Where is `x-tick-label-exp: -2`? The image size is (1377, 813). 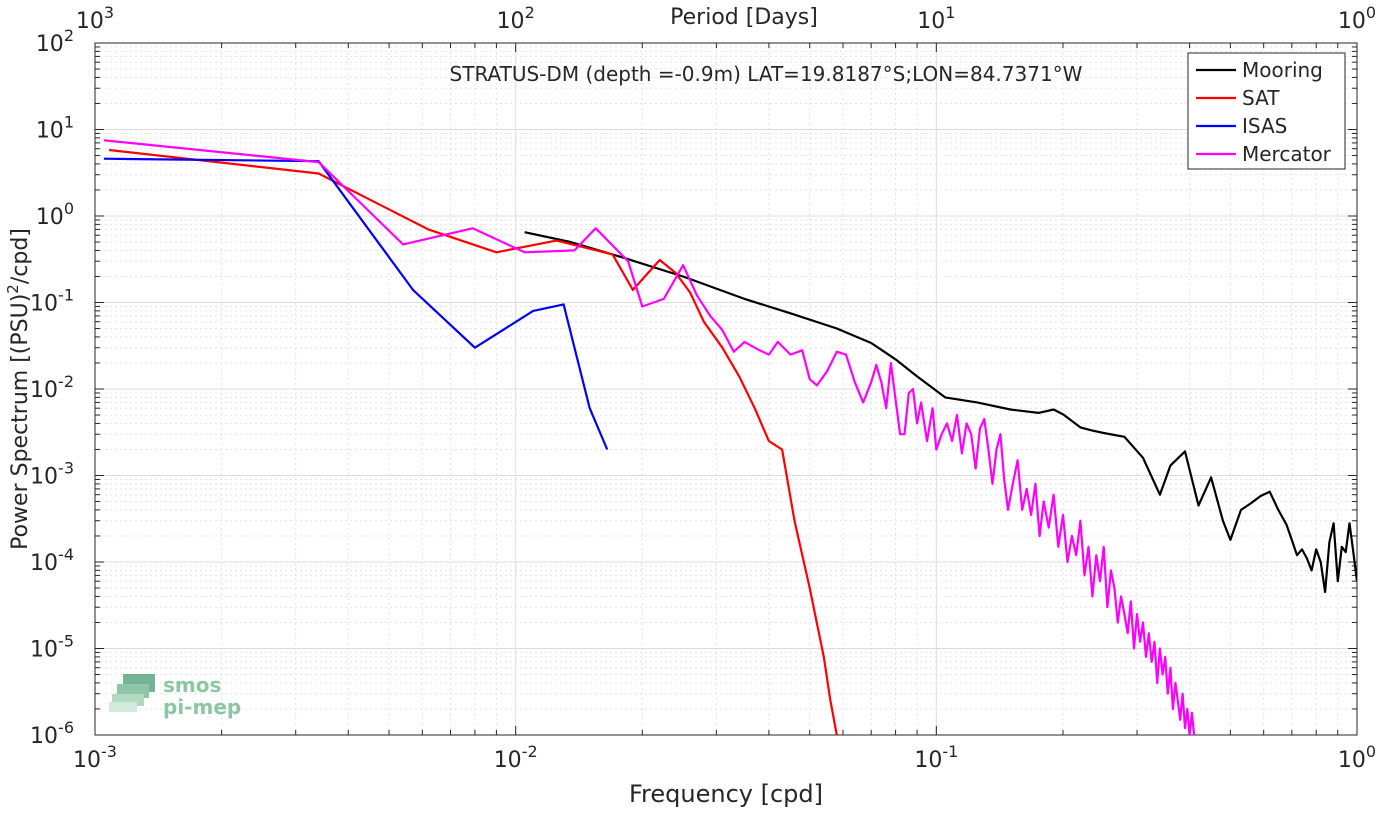
x-tick-label-exp: -2 is located at coordinates (530, 751).